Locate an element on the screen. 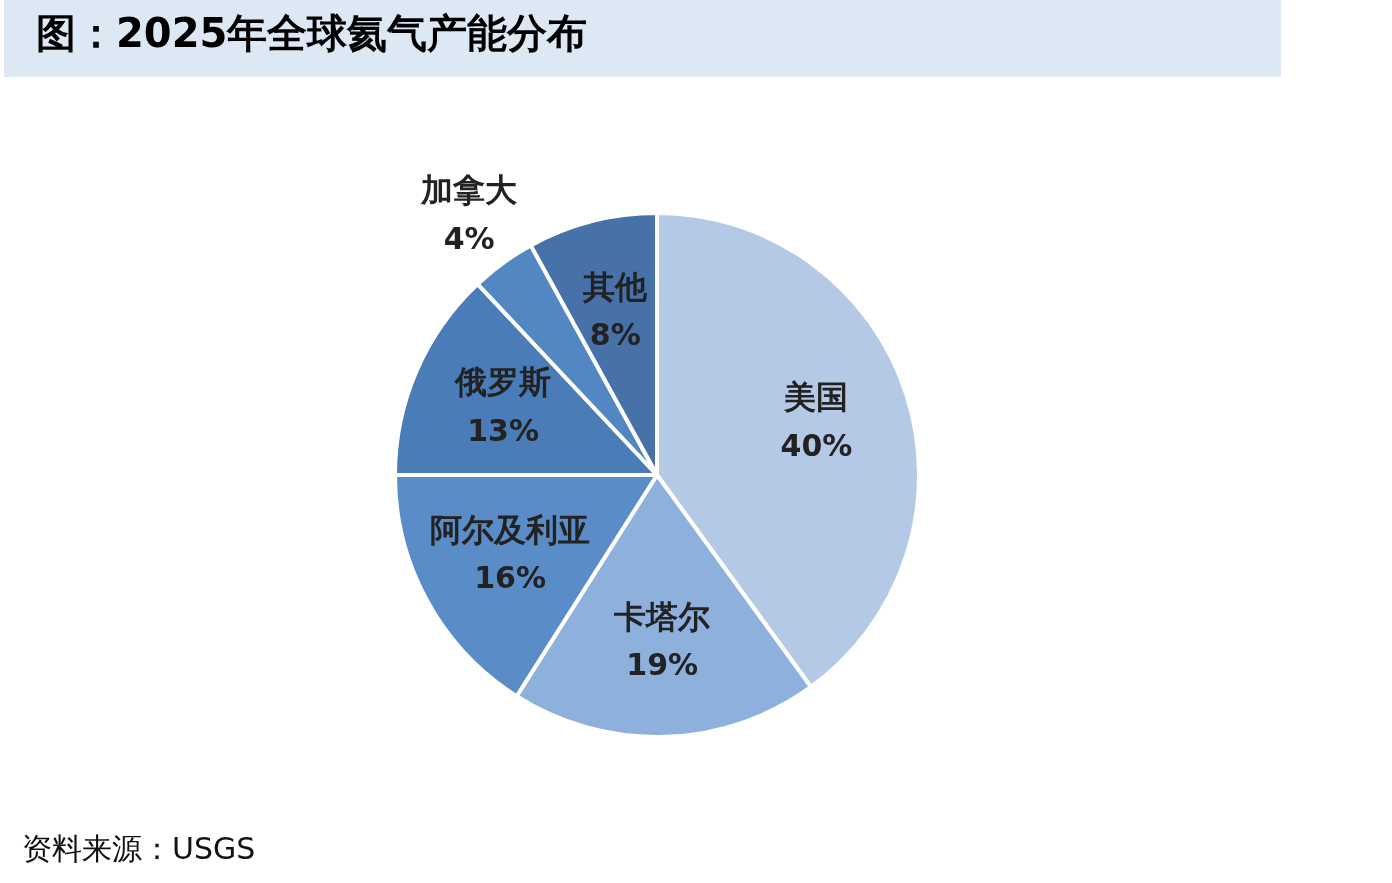 The image size is (1392, 883). data-label: 40% is located at coordinates (816, 445).